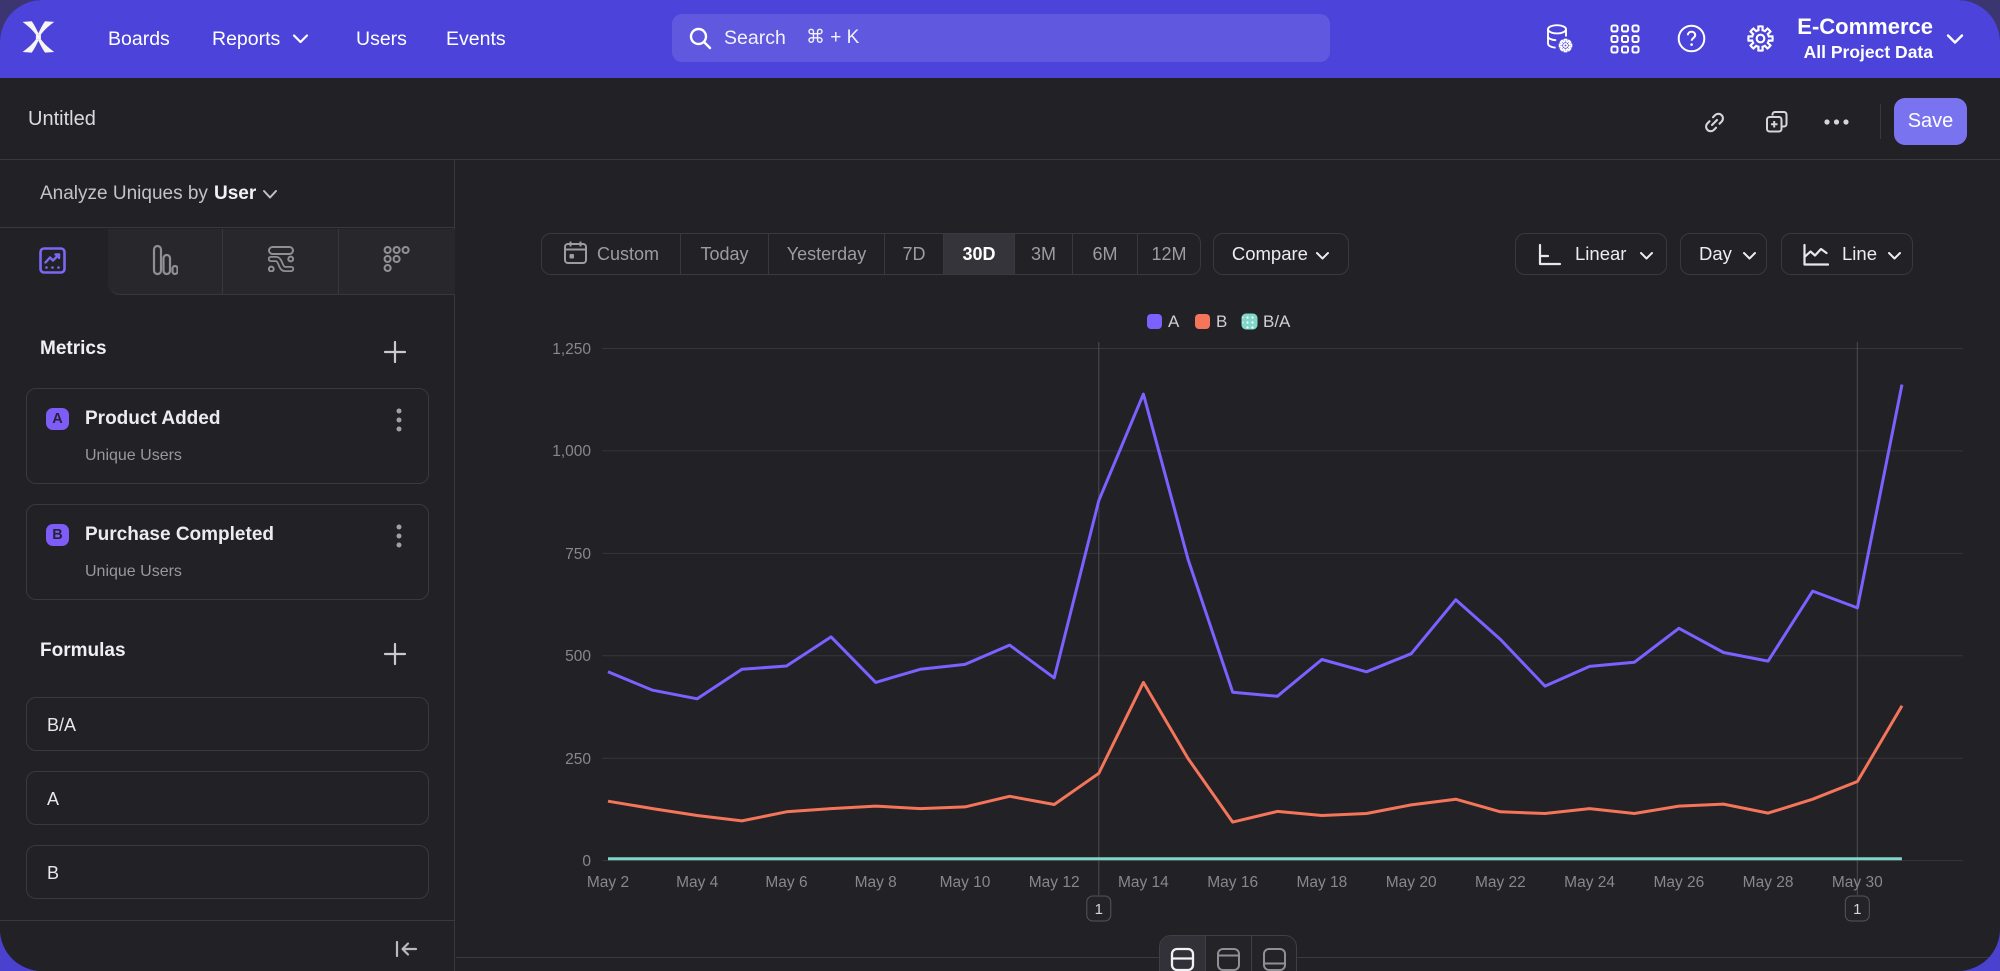  Describe the element at coordinates (1054, 882) in the screenshot. I see `svg-text: May 12` at that location.